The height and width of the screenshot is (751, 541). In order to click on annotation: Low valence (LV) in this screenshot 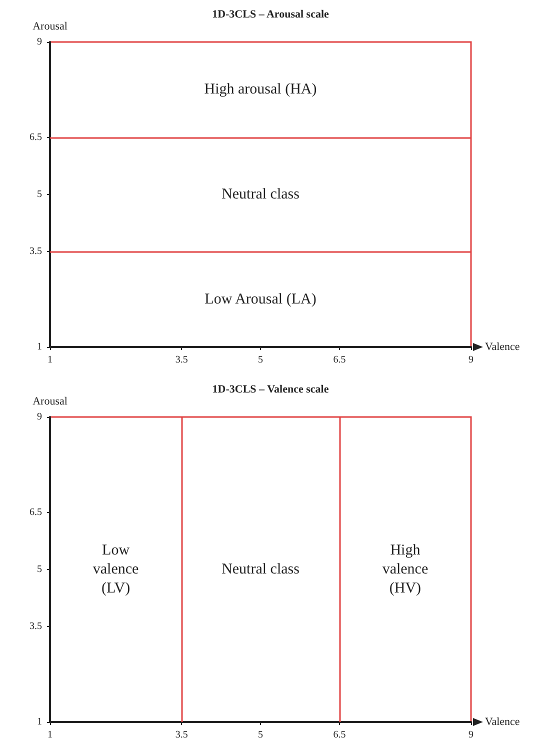, I will do `click(116, 569)`.